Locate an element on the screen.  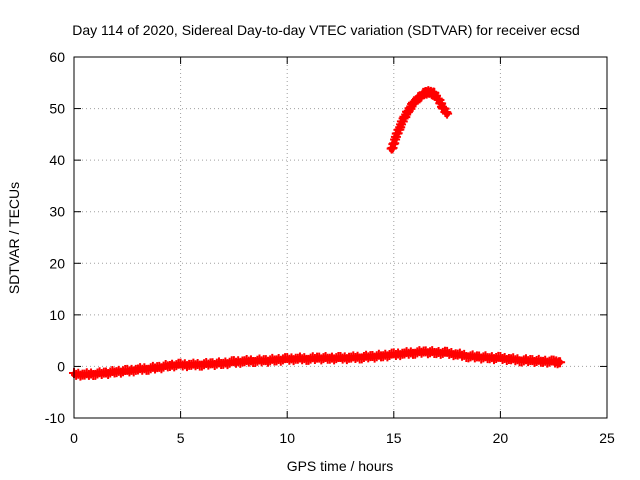
y-axis-label: SDTVAR / TECUs is located at coordinates (14, 238).